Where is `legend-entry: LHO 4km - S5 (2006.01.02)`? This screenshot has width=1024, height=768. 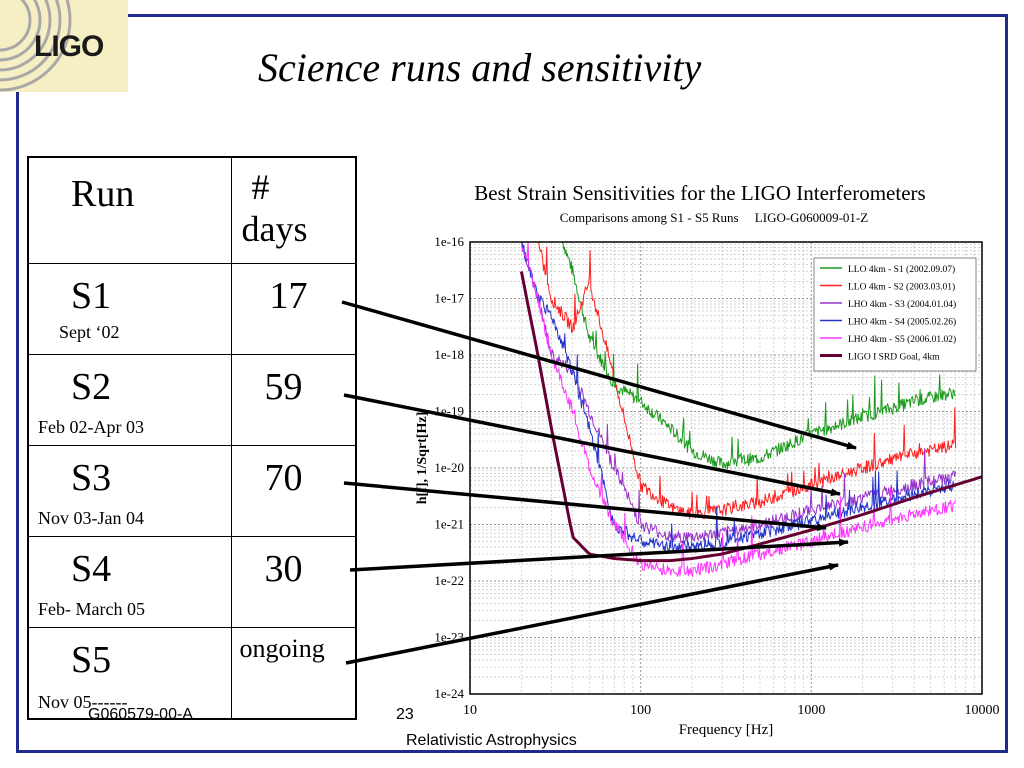 legend-entry: LHO 4km - S5 (2006.01.02) is located at coordinates (902, 339).